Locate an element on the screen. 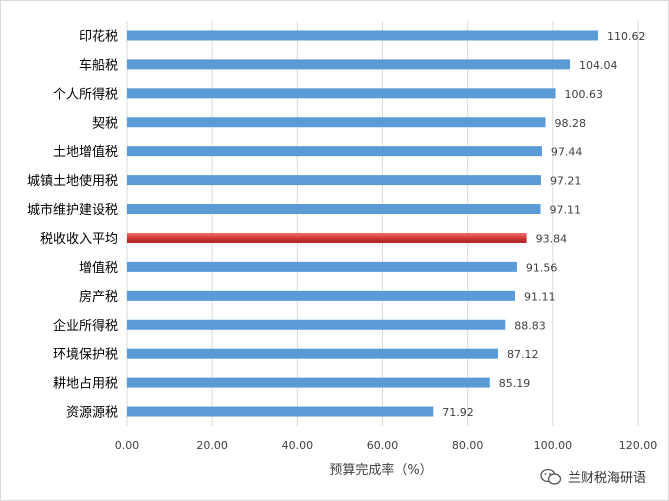 The image size is (669, 501). value-label: 91.11 is located at coordinates (540, 296).